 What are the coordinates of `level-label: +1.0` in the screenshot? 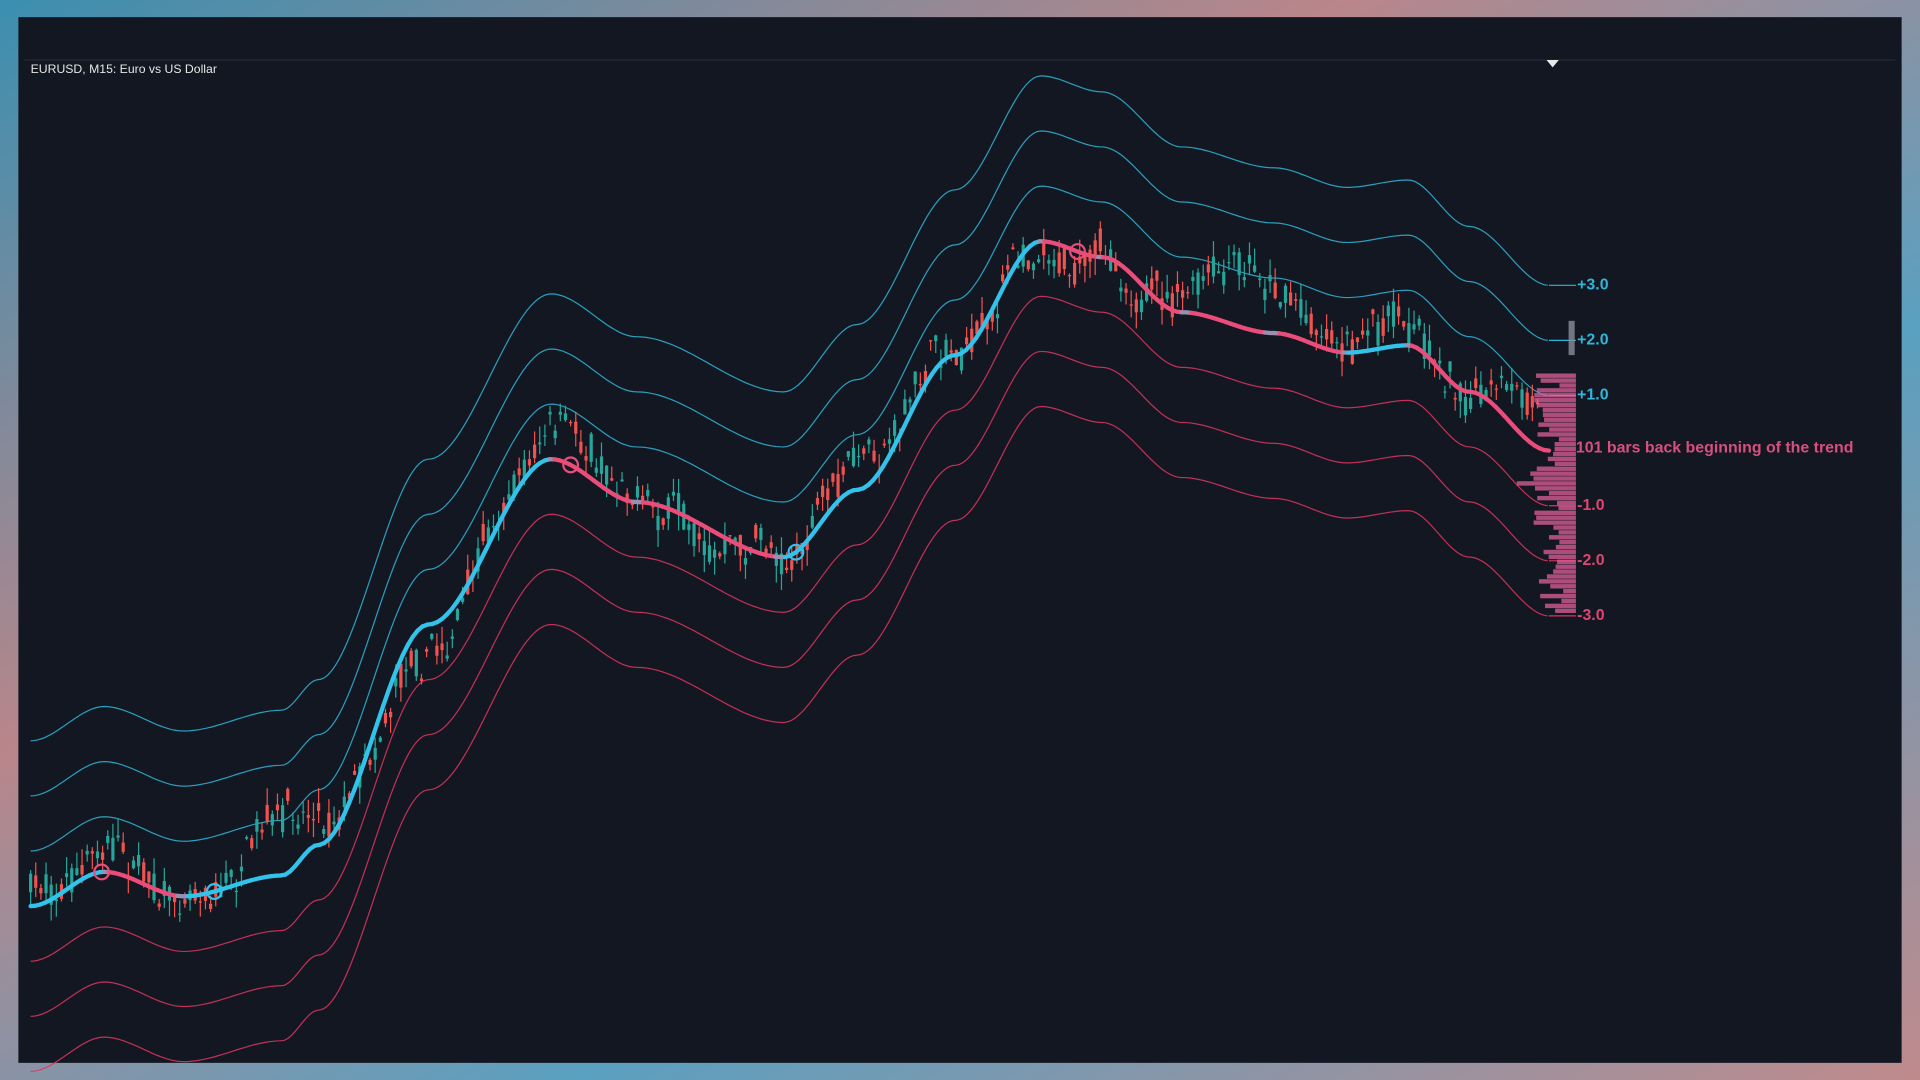 It's located at (1593, 395).